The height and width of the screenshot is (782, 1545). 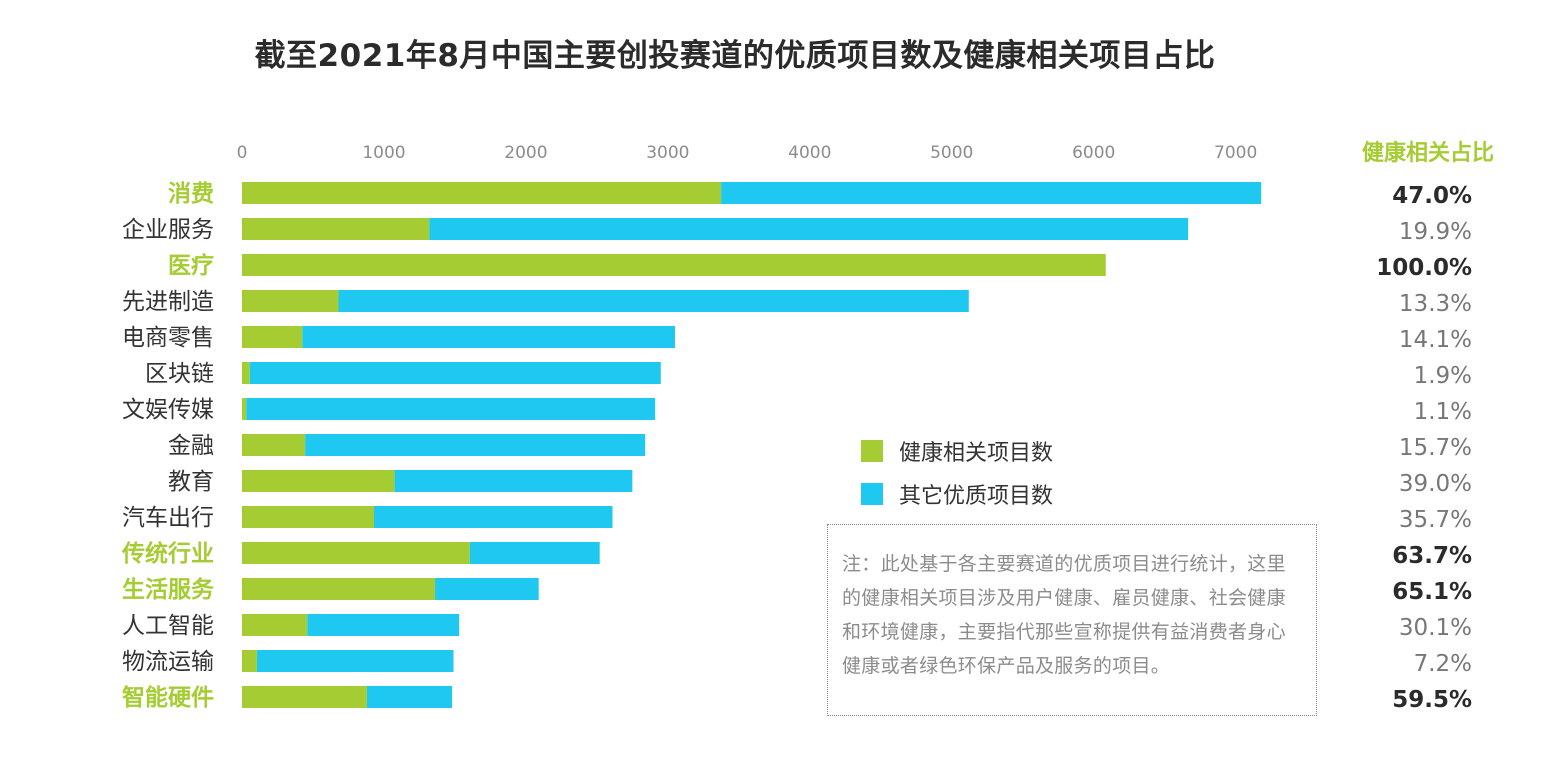 I want to click on category-label: 传统行业, so click(x=167, y=553).